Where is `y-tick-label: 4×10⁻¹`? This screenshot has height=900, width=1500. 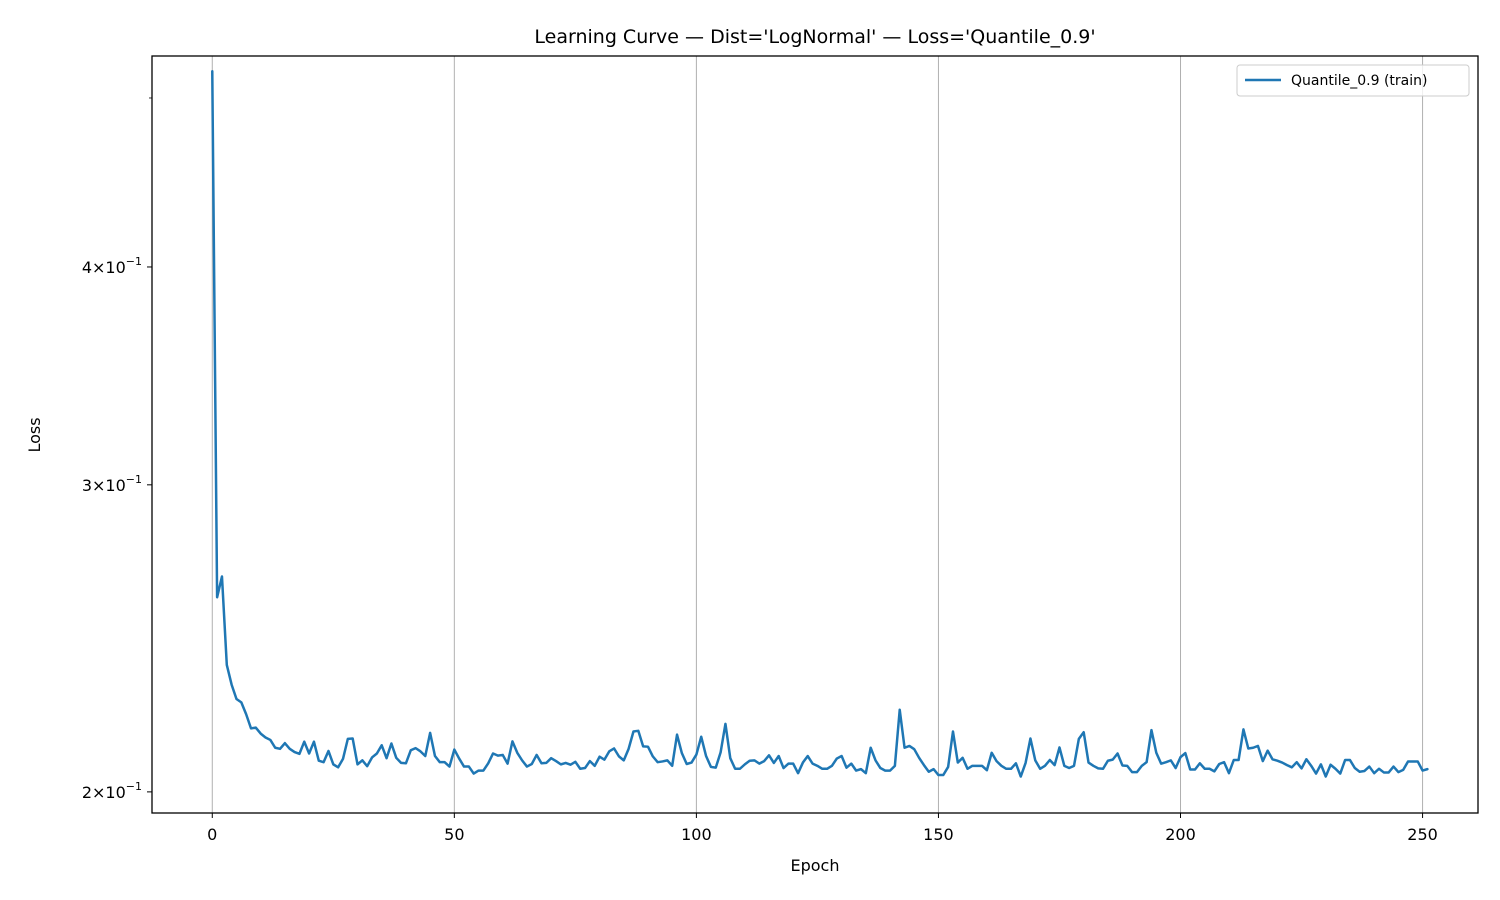
y-tick-label: 4×10⁻¹ is located at coordinates (112, 266).